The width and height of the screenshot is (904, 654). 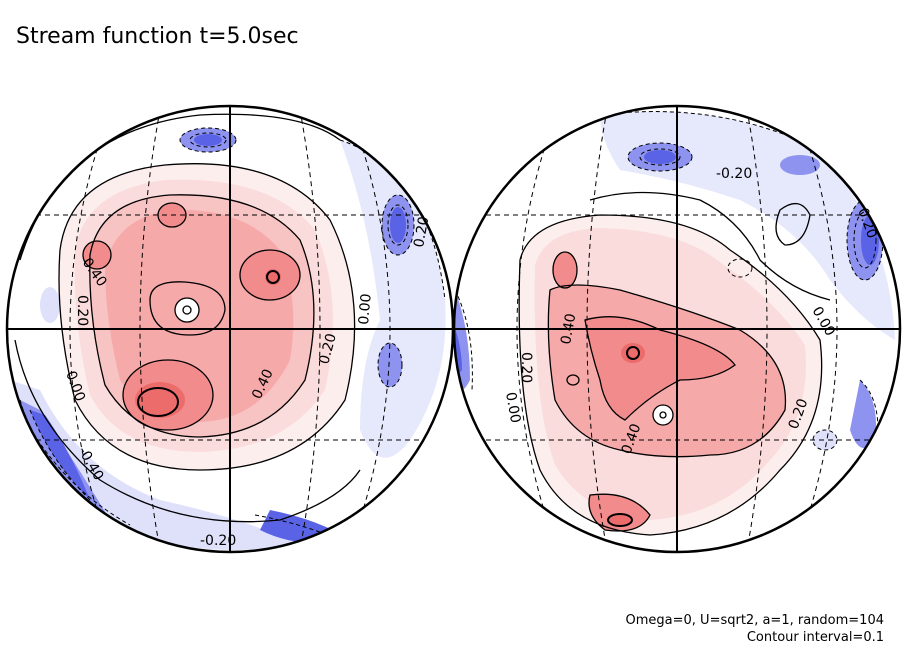 What do you see at coordinates (157, 36) in the screenshot?
I see `figure-title: Stream function t=5.0sec` at bounding box center [157, 36].